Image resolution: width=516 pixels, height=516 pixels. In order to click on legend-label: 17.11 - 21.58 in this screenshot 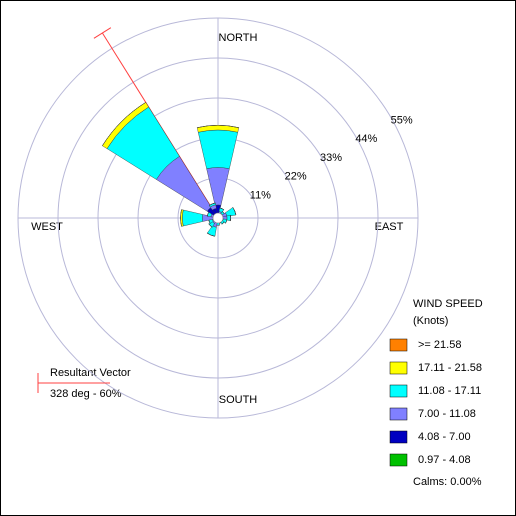, I will do `click(450, 368)`.